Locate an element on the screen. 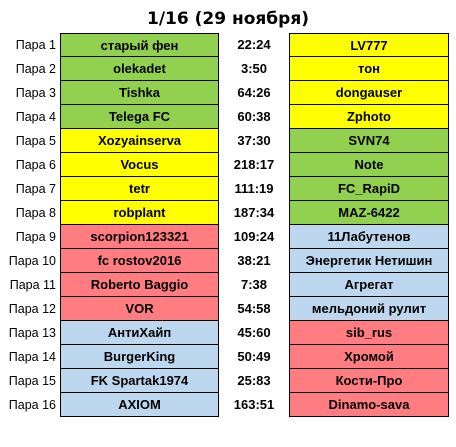  team-right-cell: Dinamo-sava is located at coordinates (369, 405).